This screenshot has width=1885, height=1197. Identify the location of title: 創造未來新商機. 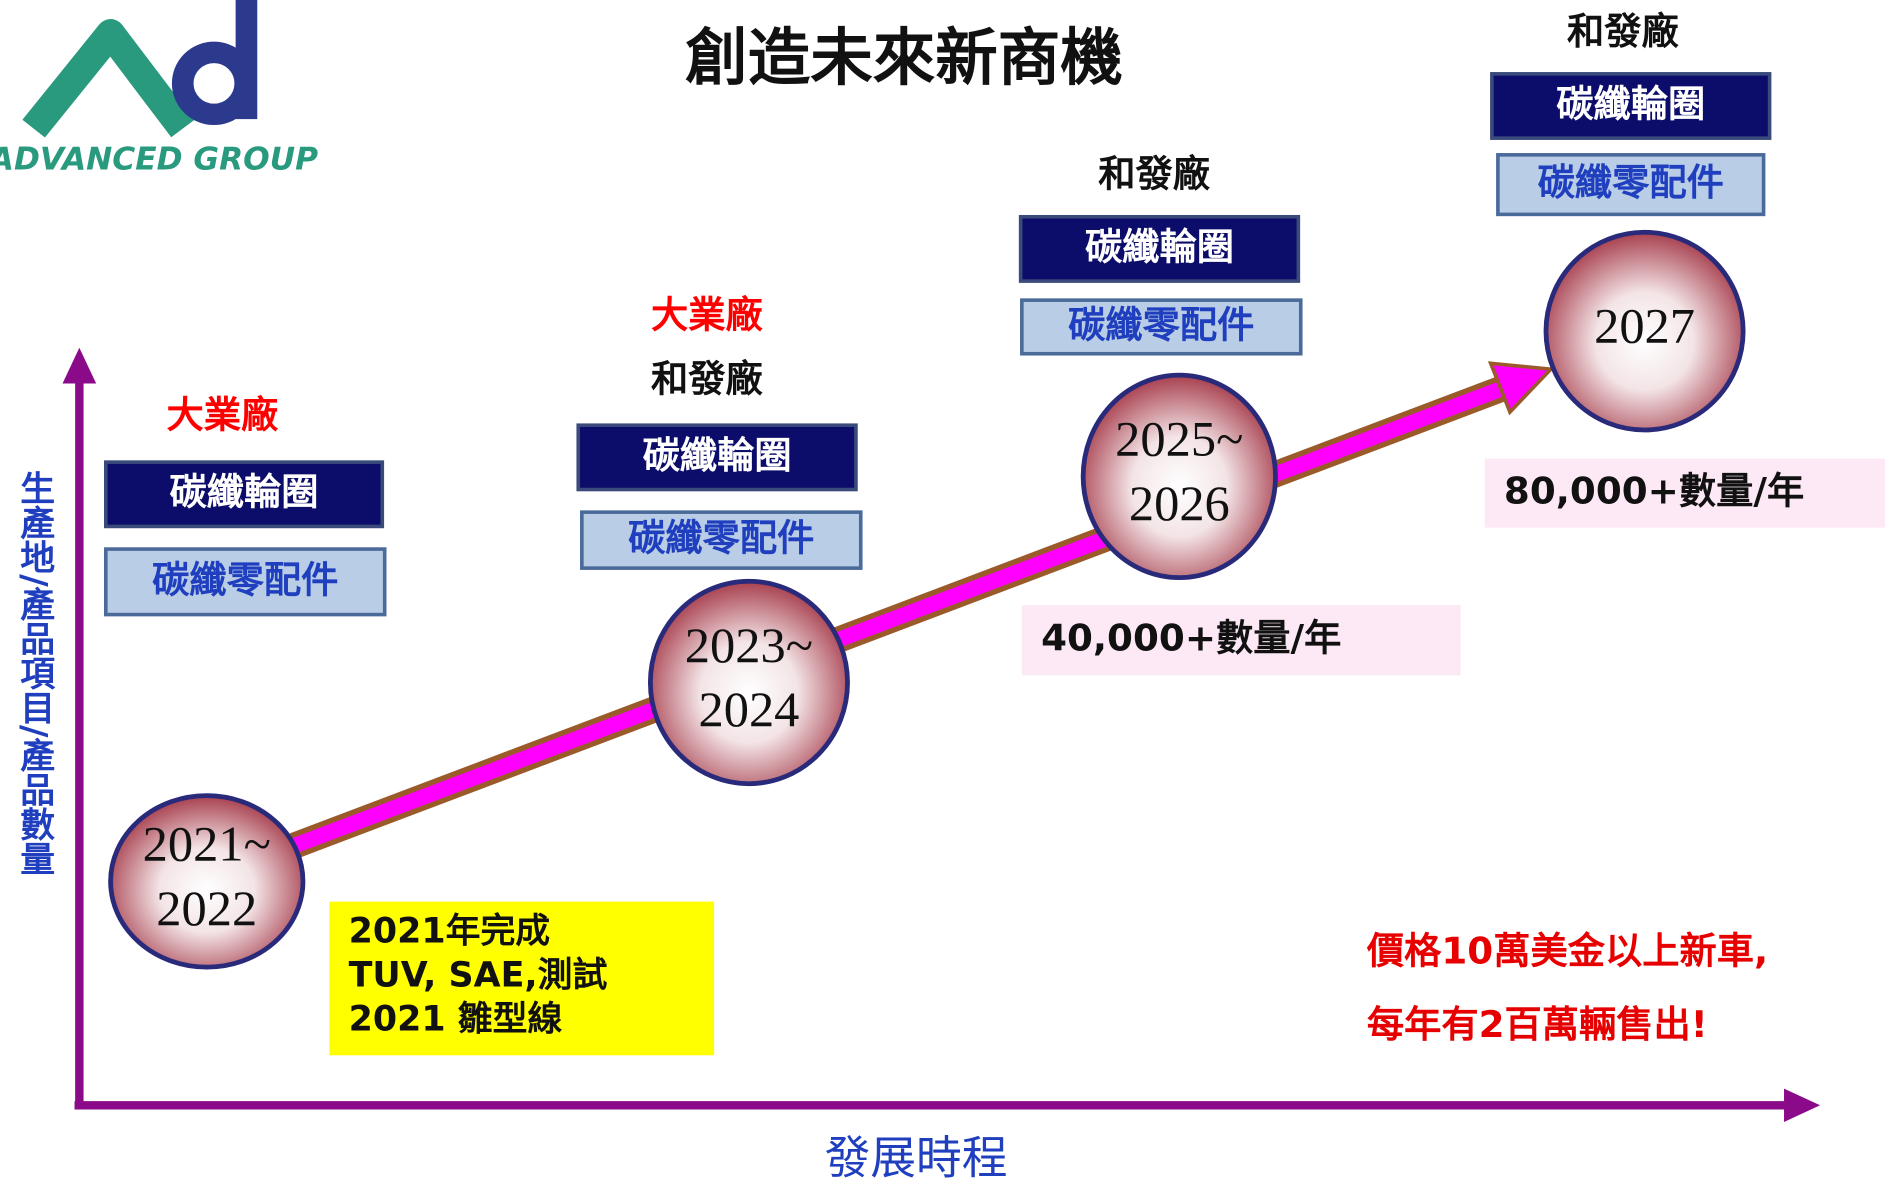
(904, 57).